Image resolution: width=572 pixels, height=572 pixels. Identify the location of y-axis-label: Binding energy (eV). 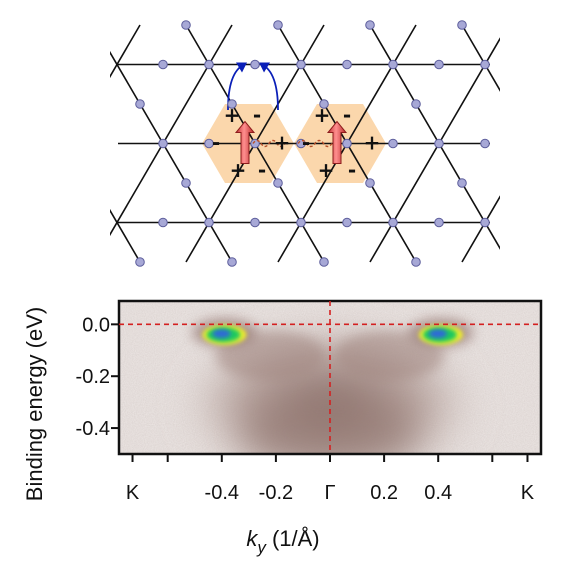
(34, 404).